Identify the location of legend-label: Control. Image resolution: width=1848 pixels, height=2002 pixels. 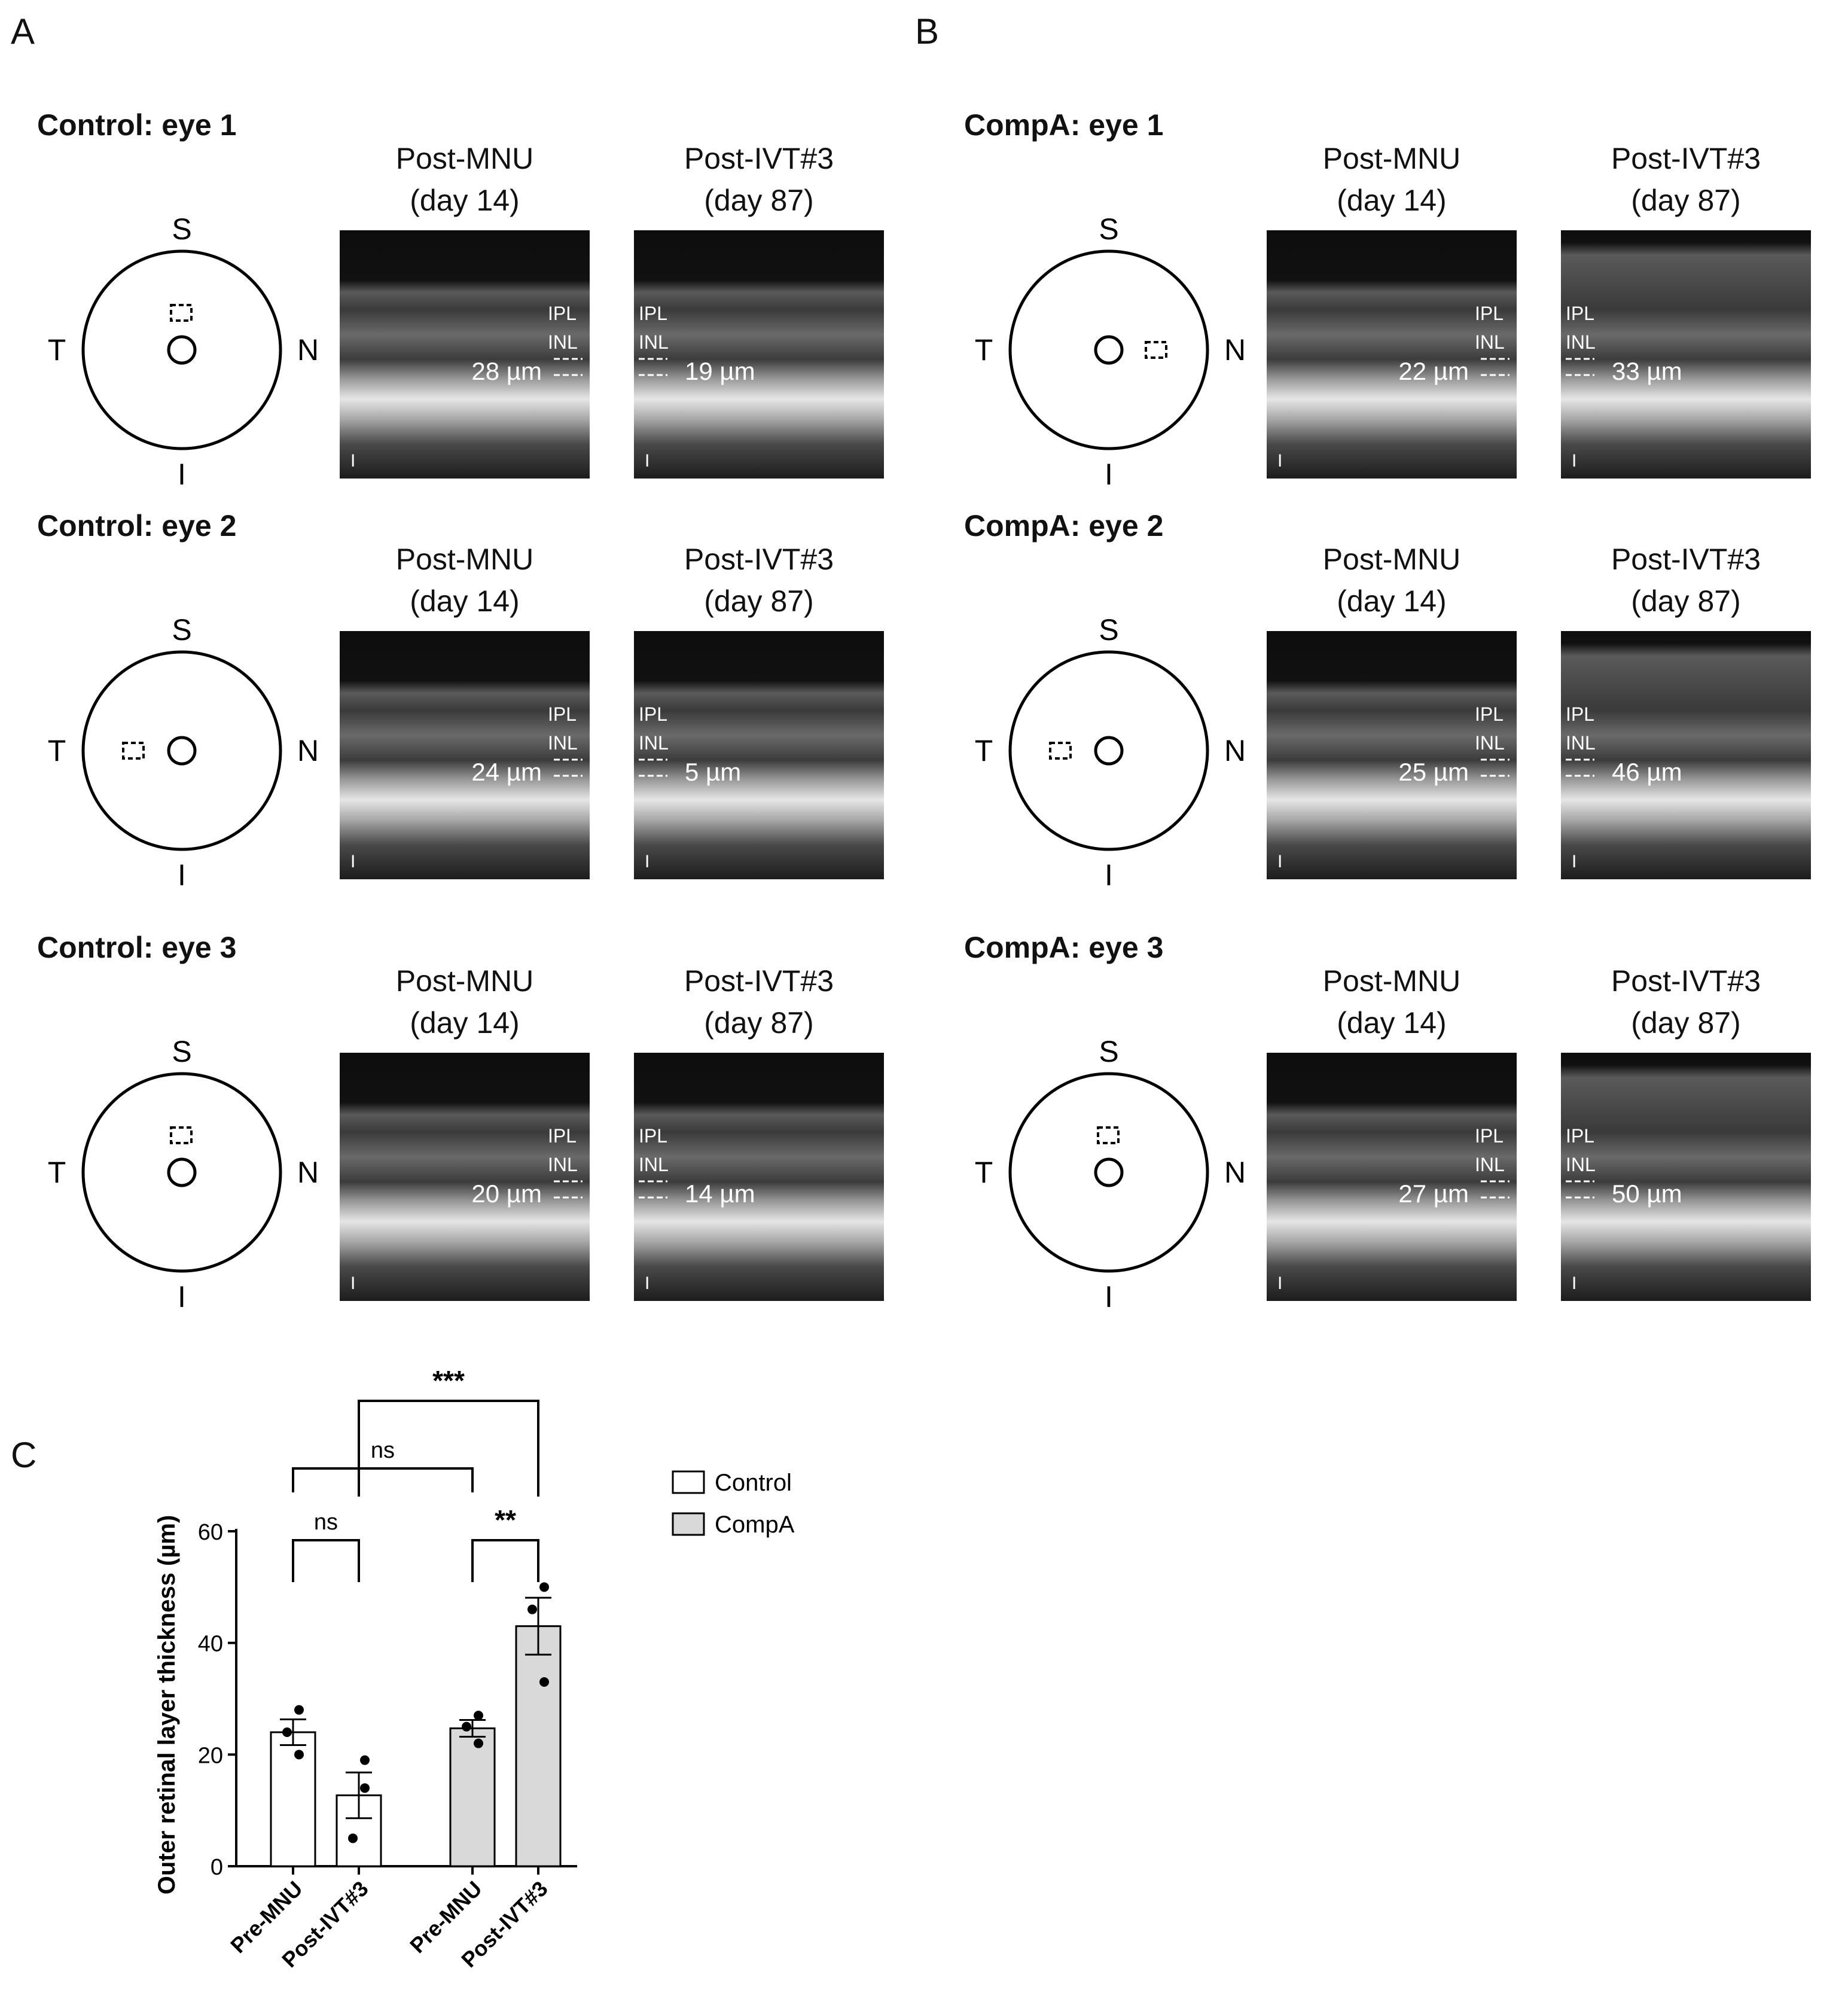
(753, 1483).